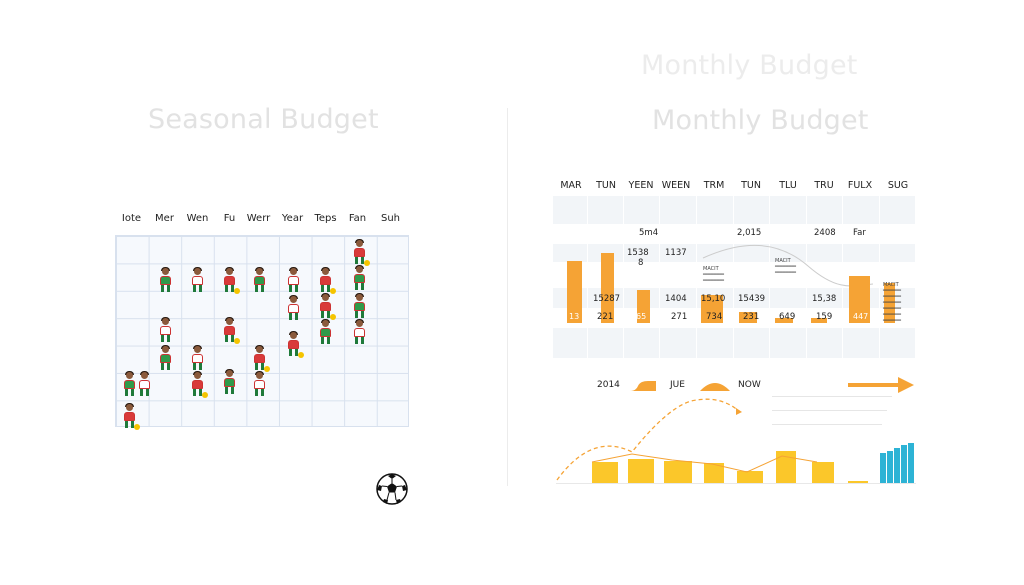 Image resolution: width=1024 pixels, height=585 pixels. I want to click on bottom-value: 65, so click(641, 316).